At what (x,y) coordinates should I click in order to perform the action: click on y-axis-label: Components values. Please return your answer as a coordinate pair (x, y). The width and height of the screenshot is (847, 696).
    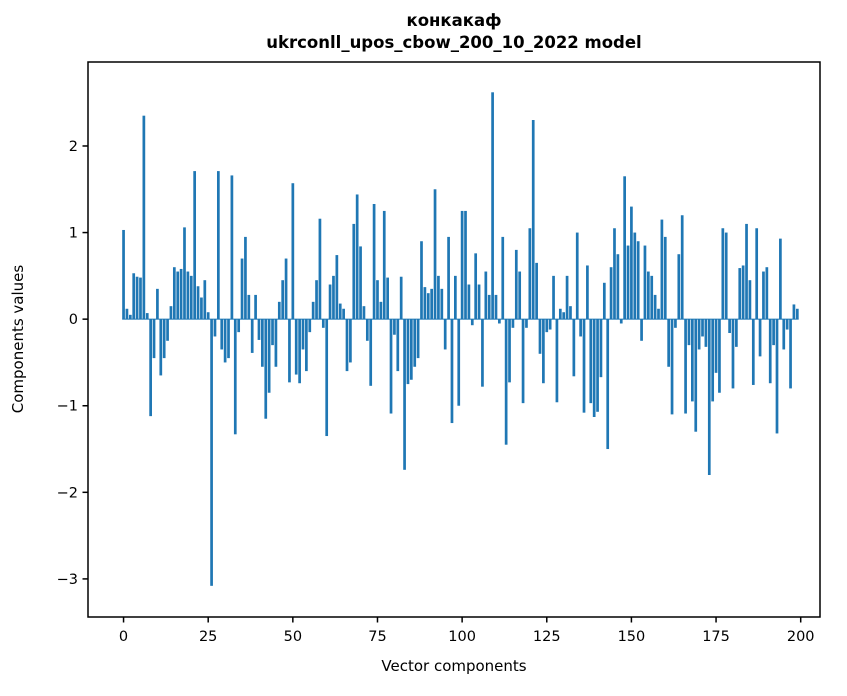
    Looking at the image, I should click on (18, 339).